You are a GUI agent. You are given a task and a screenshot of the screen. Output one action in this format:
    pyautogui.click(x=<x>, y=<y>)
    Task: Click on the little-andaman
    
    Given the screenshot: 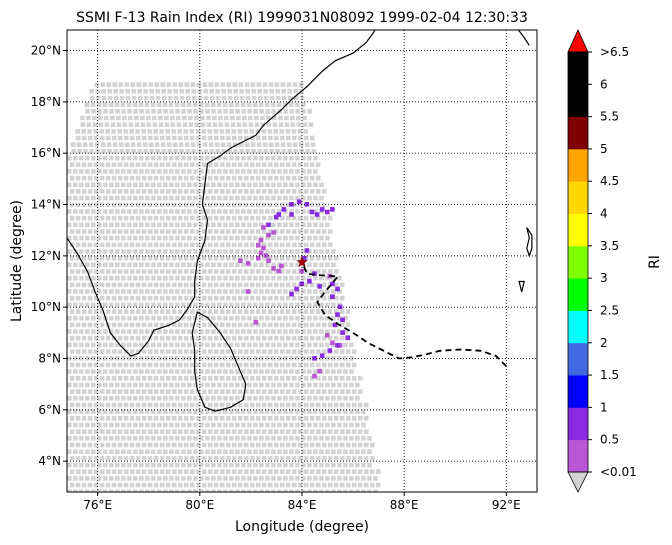 What is the action you would take?
    pyautogui.click(x=521, y=286)
    